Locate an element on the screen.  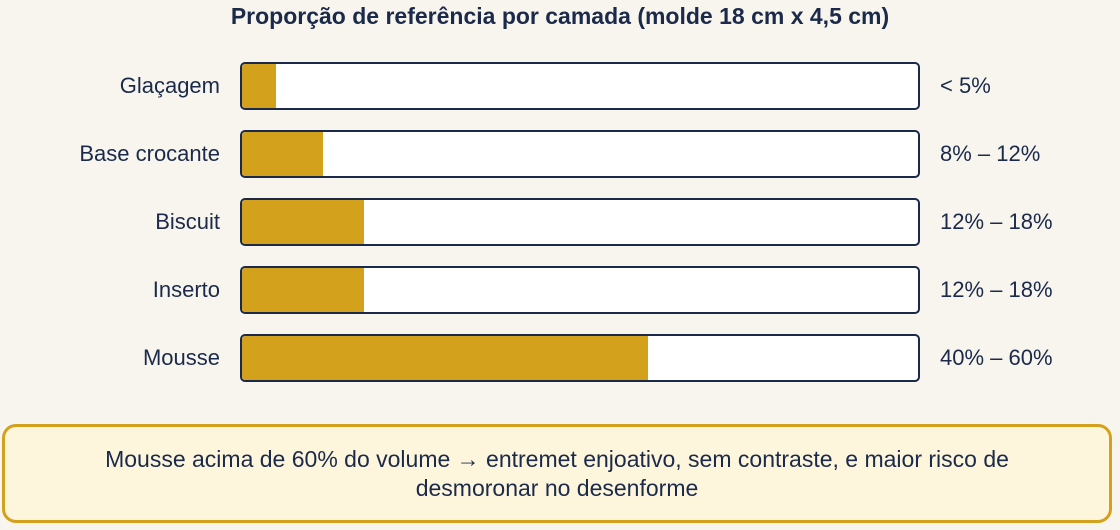
value-label: 40% – 60% is located at coordinates (996, 357).